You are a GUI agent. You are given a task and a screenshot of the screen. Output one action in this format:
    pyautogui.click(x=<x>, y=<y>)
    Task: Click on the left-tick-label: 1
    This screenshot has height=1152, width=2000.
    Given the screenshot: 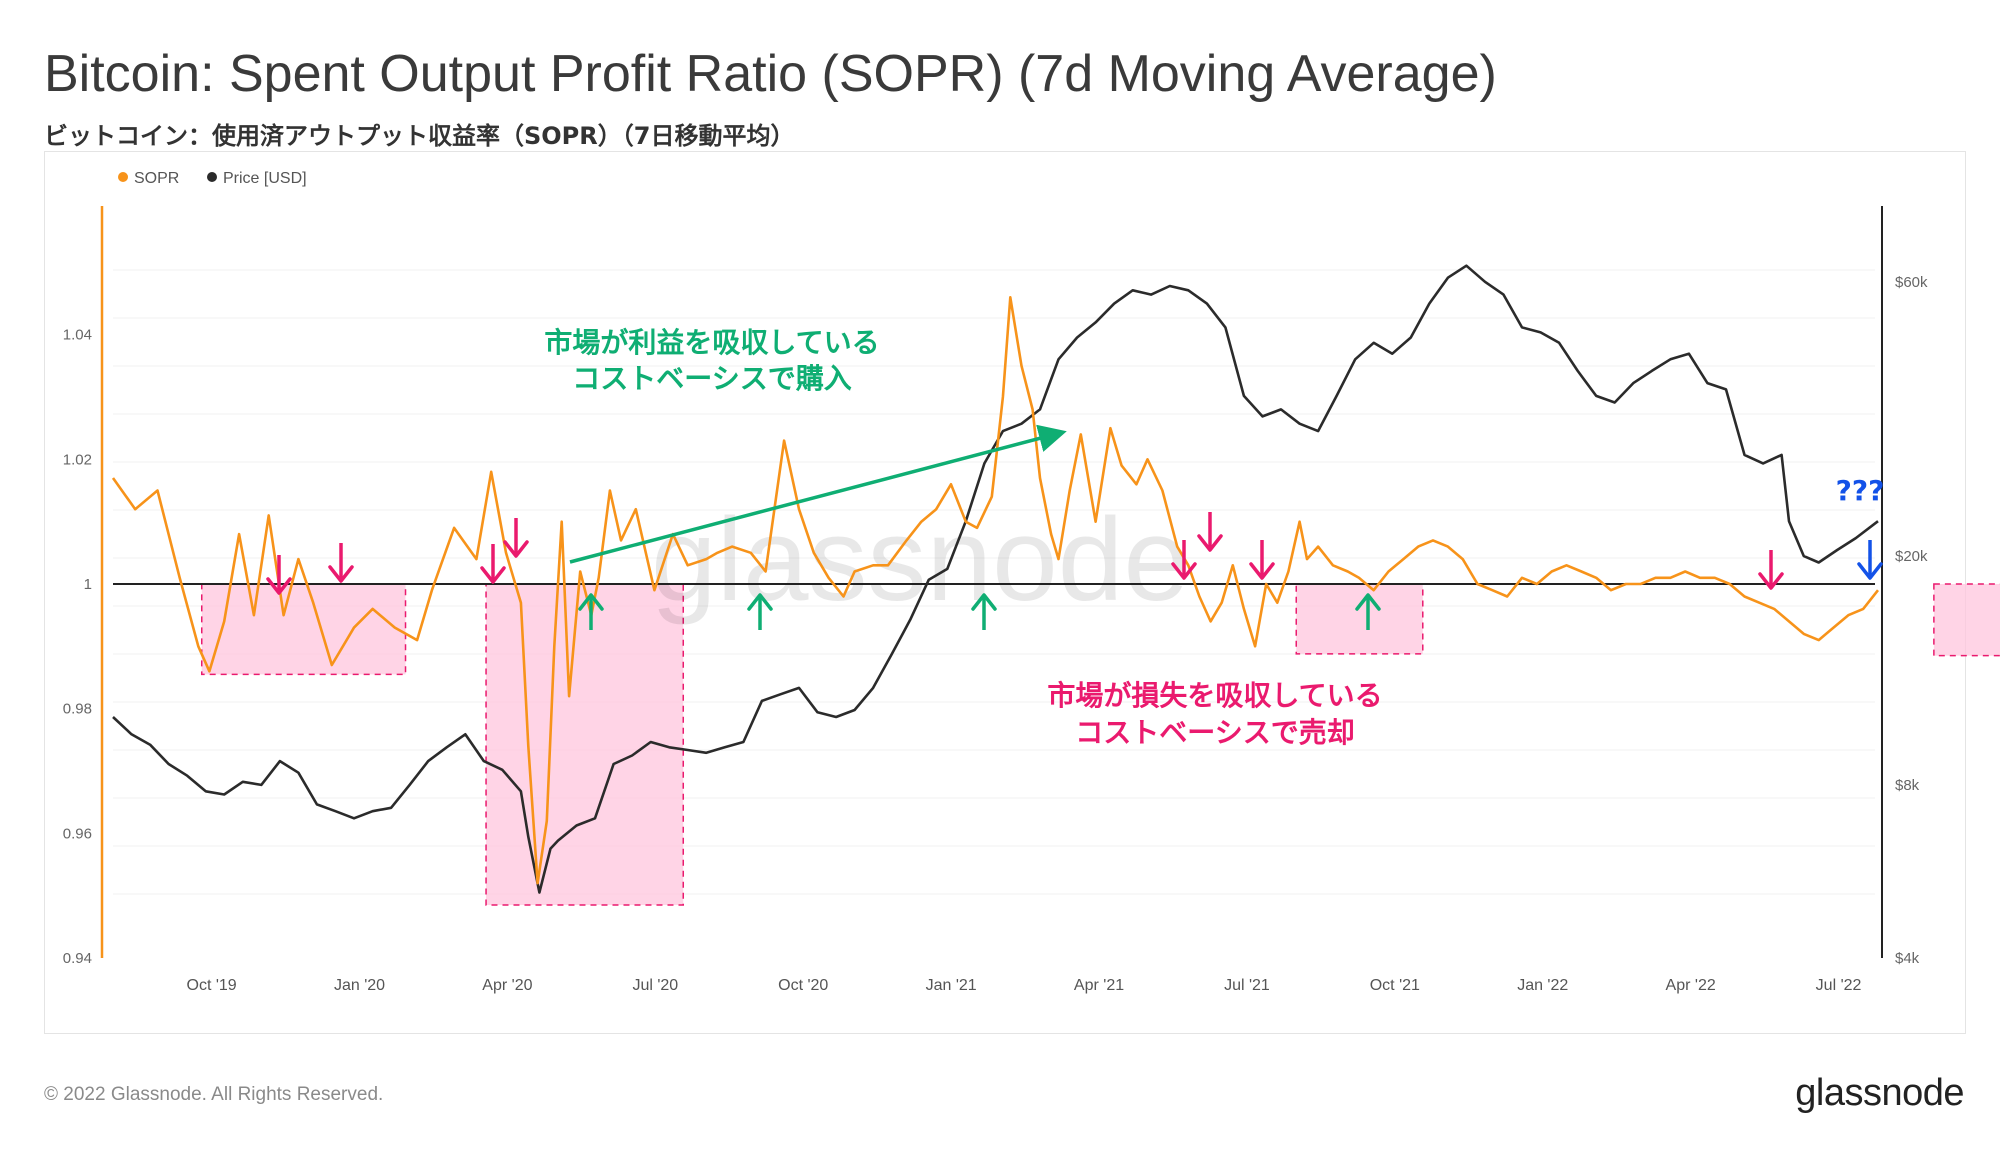 What is the action you would take?
    pyautogui.click(x=88, y=584)
    